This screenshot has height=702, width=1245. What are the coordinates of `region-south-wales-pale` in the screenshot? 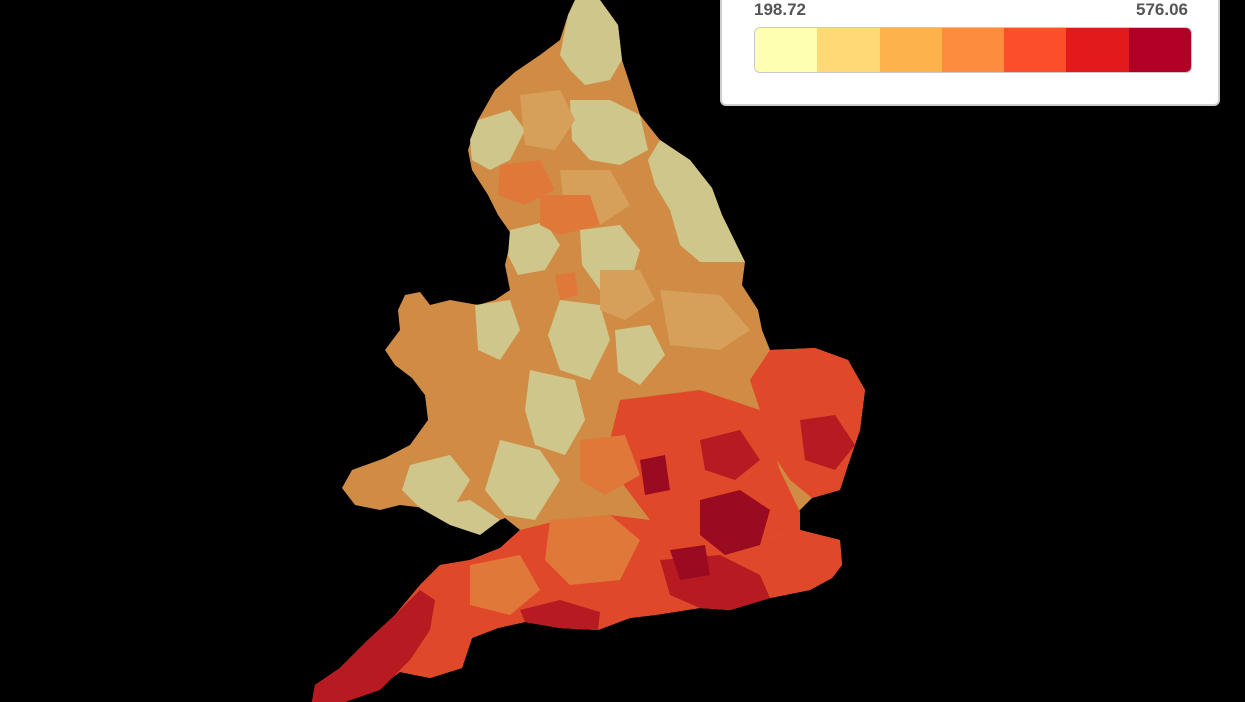 It's located at (436, 481).